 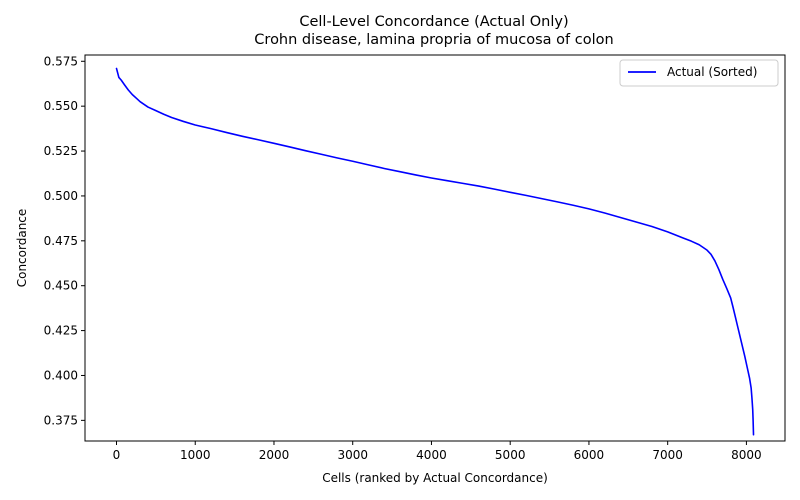 I want to click on x-tick-label: 3000, so click(x=352, y=455).